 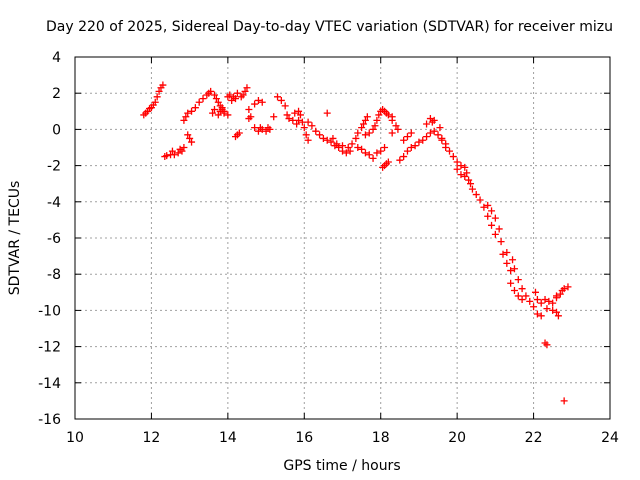 What do you see at coordinates (534, 438) in the screenshot?
I see `x-tick-label: 22` at bounding box center [534, 438].